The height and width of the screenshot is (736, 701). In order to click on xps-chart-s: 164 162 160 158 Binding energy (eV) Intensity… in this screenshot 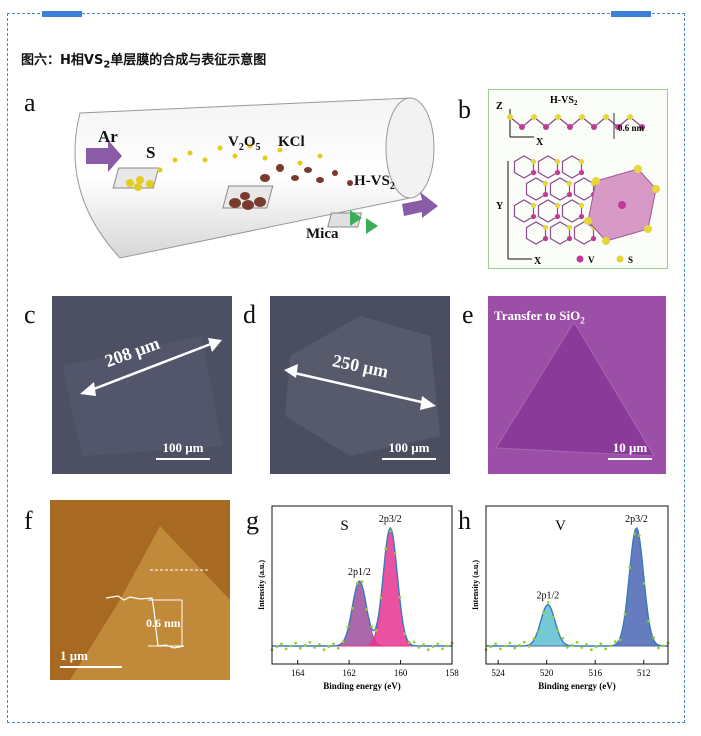, I will do `click(358, 598)`.